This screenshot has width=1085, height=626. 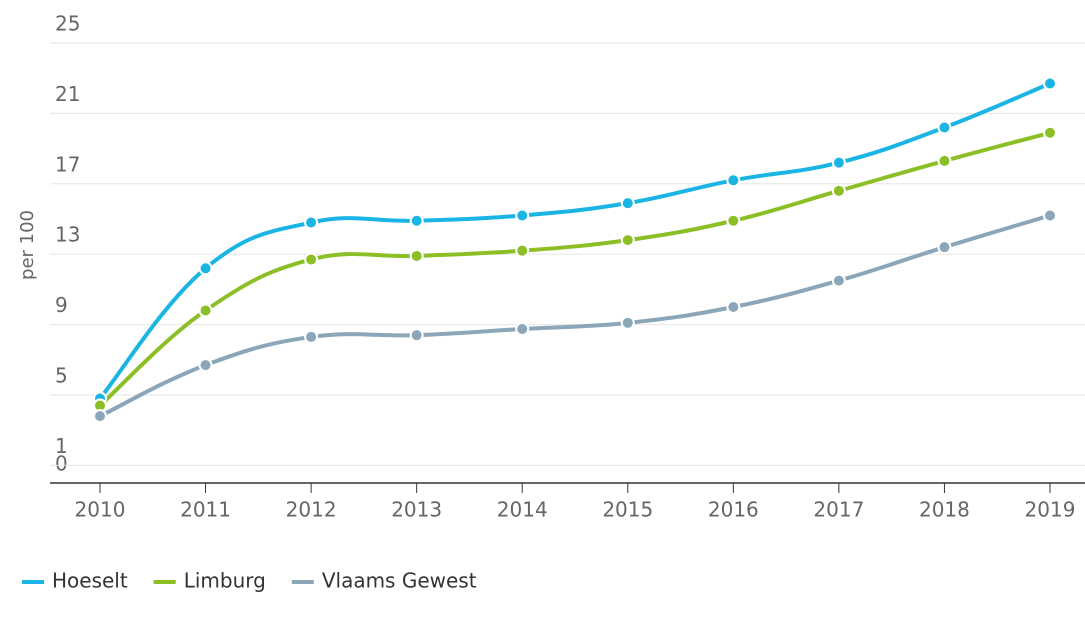 I want to click on x-tick-label: 2010, so click(x=100, y=510).